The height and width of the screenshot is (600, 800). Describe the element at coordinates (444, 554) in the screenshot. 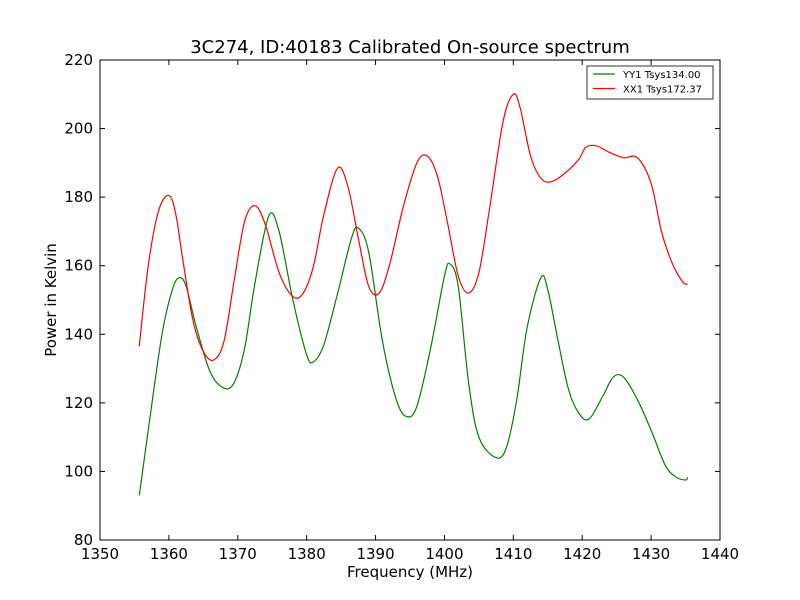

I see `x-tick-label: 1400` at that location.